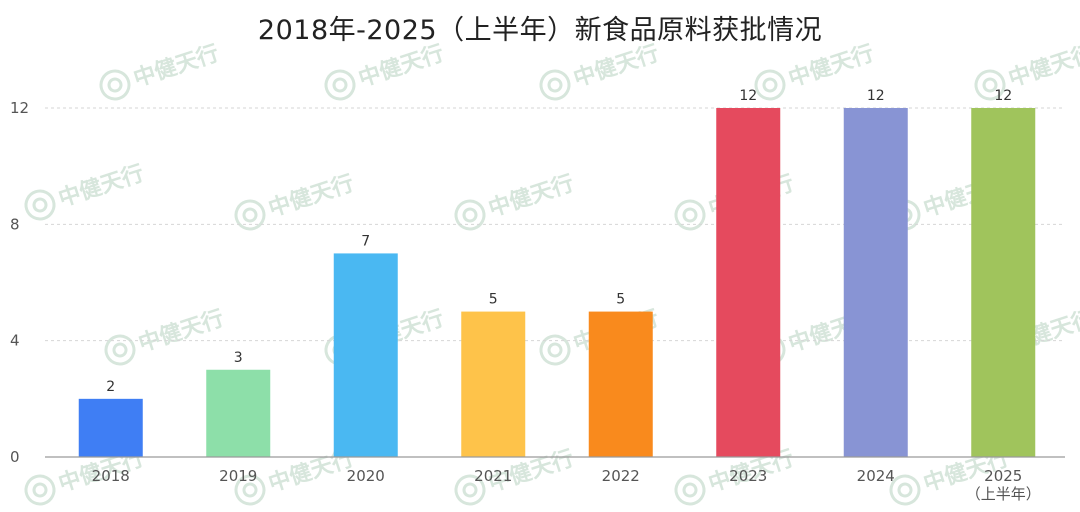  What do you see at coordinates (1003, 96) in the screenshot?
I see `data-label-2025: 12` at bounding box center [1003, 96].